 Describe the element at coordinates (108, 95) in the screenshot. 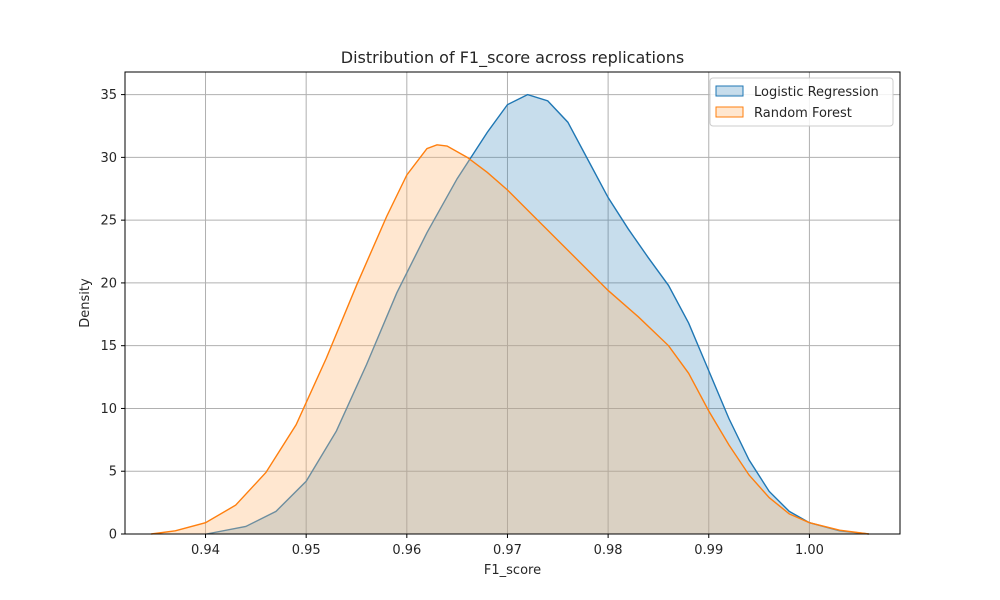

I see `y-tick-label: 35` at that location.